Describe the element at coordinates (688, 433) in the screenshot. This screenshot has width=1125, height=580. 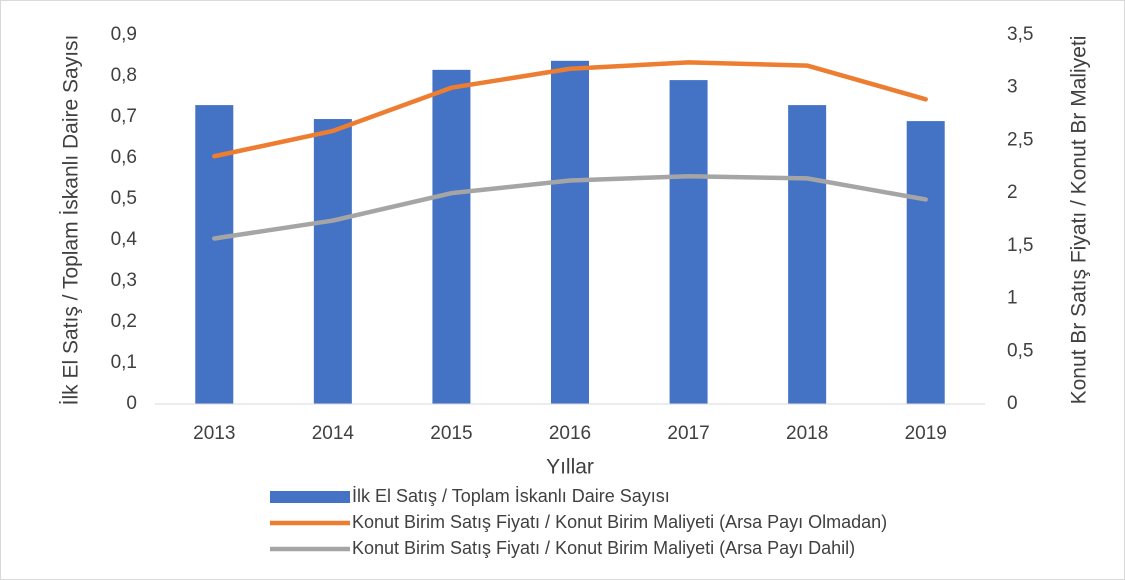
I see `x-tick-label: 2017` at that location.